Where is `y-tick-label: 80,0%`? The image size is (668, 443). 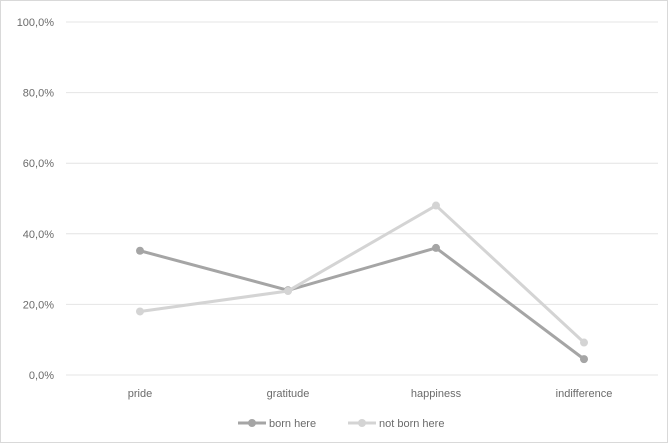
y-tick-label: 80,0% is located at coordinates (38, 94).